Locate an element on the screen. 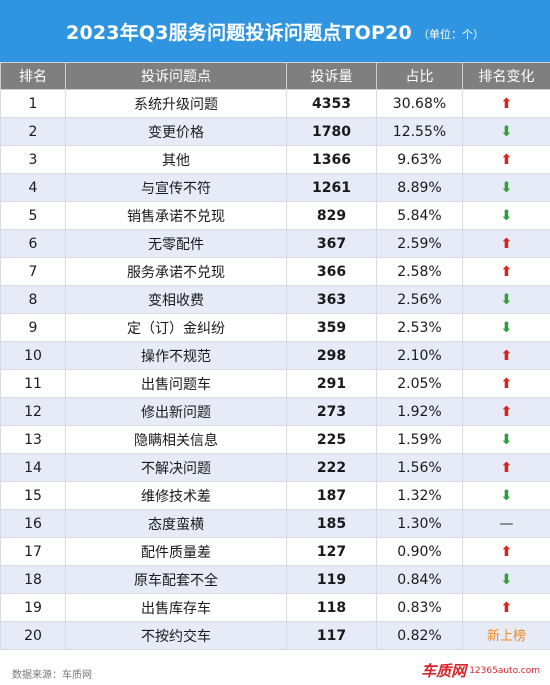 Image resolution: width=550 pixels, height=685 pixels. table-row: 11 出售问题车 291 2.05% ⬆ is located at coordinates (275, 383).